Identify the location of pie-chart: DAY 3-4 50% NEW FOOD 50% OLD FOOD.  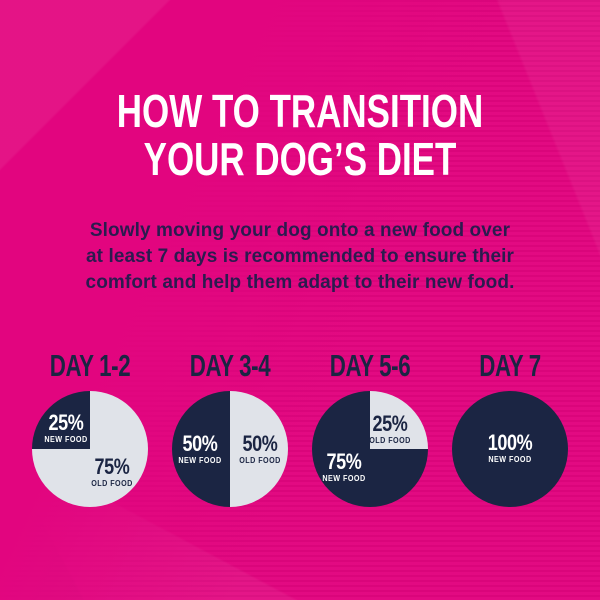
(230, 428).